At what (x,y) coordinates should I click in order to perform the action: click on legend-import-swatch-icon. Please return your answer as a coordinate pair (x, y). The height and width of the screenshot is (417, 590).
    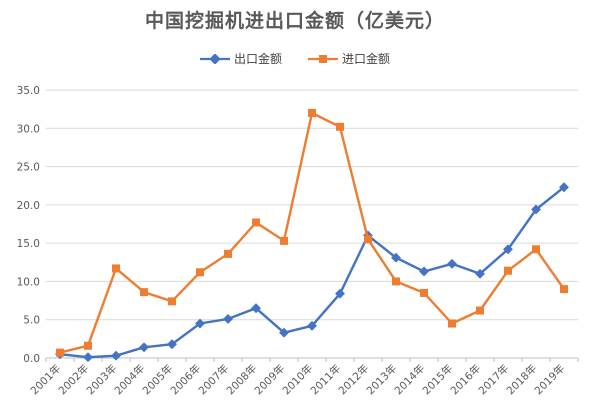
    Looking at the image, I should click on (323, 58).